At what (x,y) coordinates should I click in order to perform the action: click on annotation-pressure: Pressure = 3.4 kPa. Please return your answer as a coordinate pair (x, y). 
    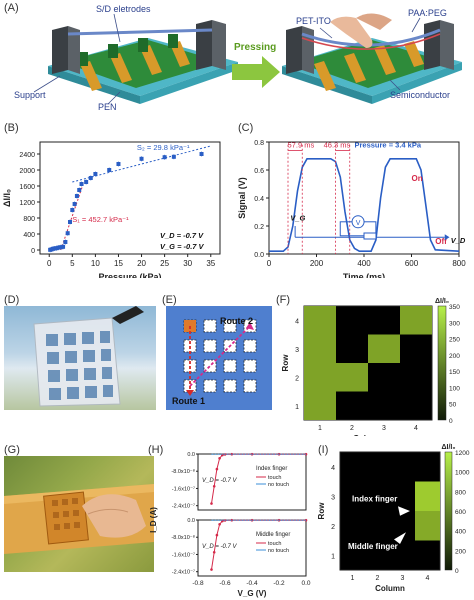
    Looking at the image, I should click on (388, 145).